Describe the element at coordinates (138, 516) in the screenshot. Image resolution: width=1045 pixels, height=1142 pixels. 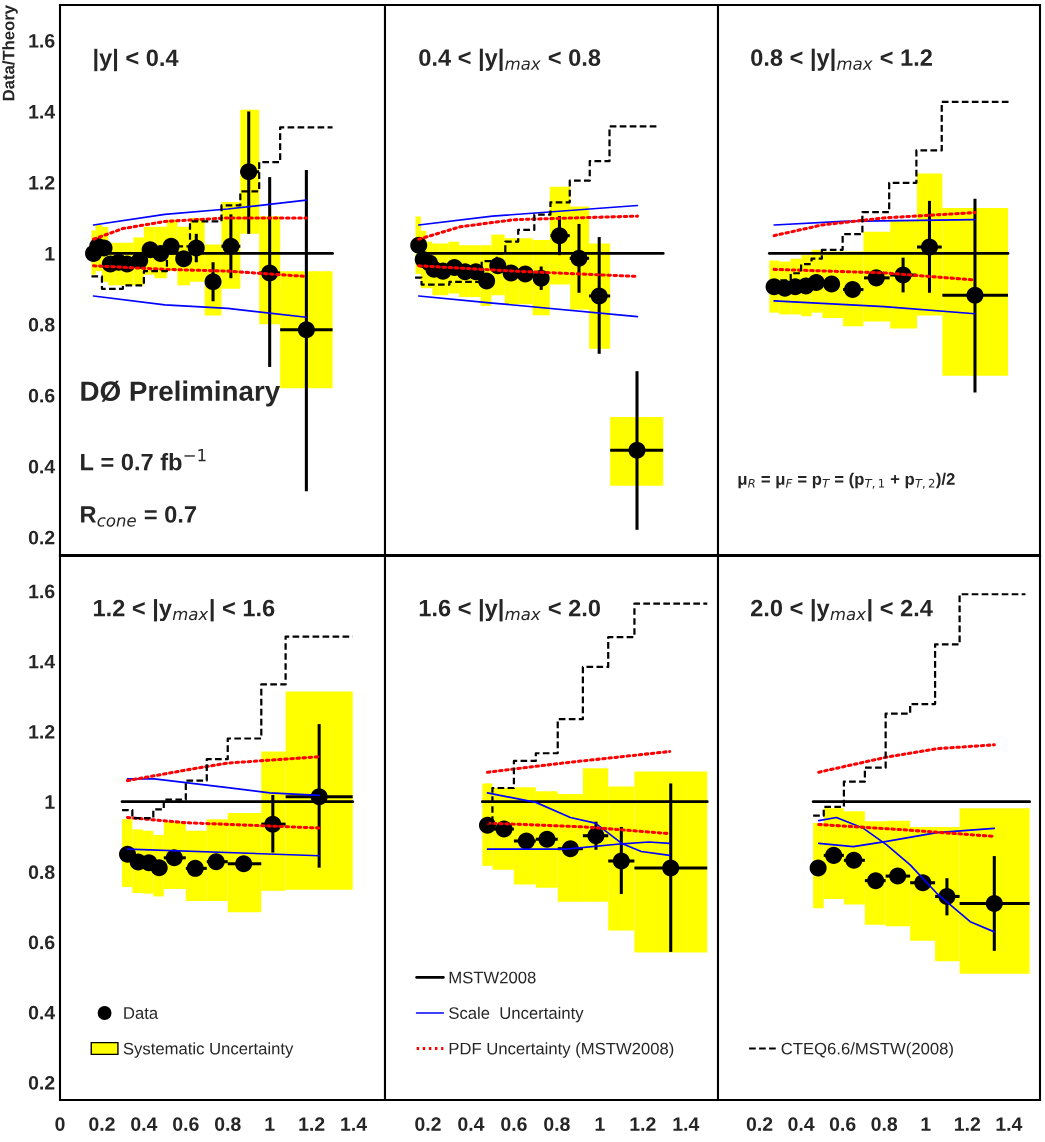
I see `annotation: R$_{cone}$ = 0.7` at that location.